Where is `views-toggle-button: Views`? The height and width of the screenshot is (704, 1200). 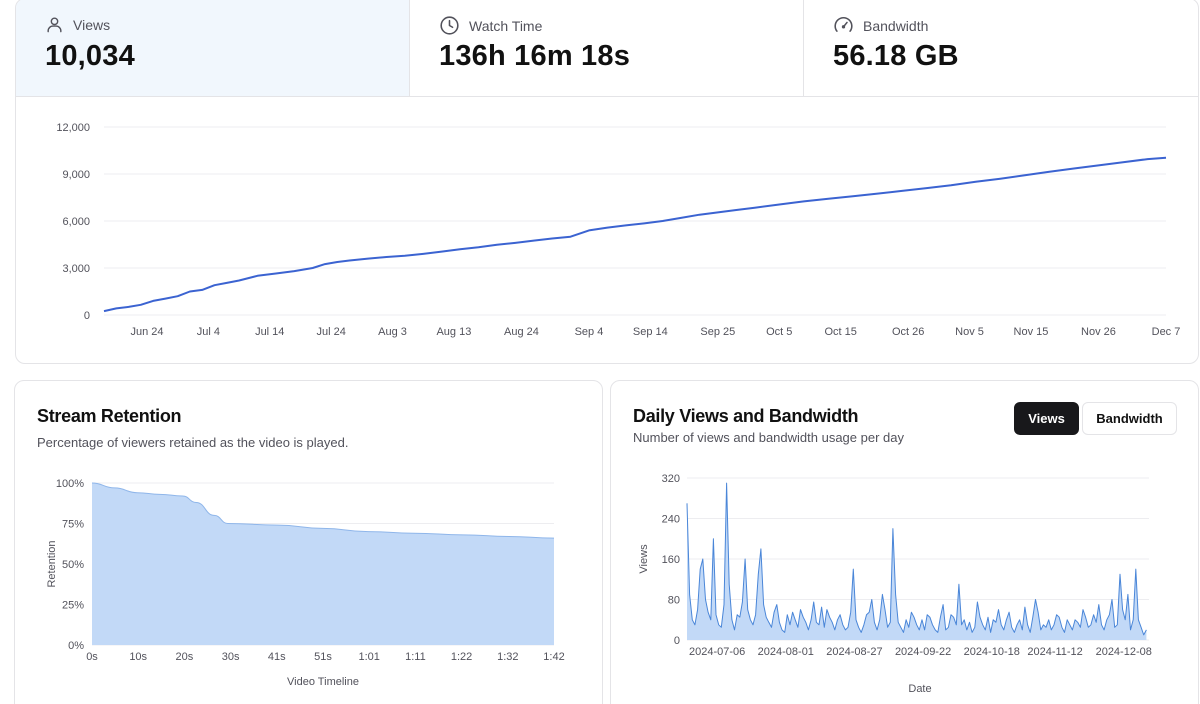
views-toggle-button: Views is located at coordinates (1046, 418).